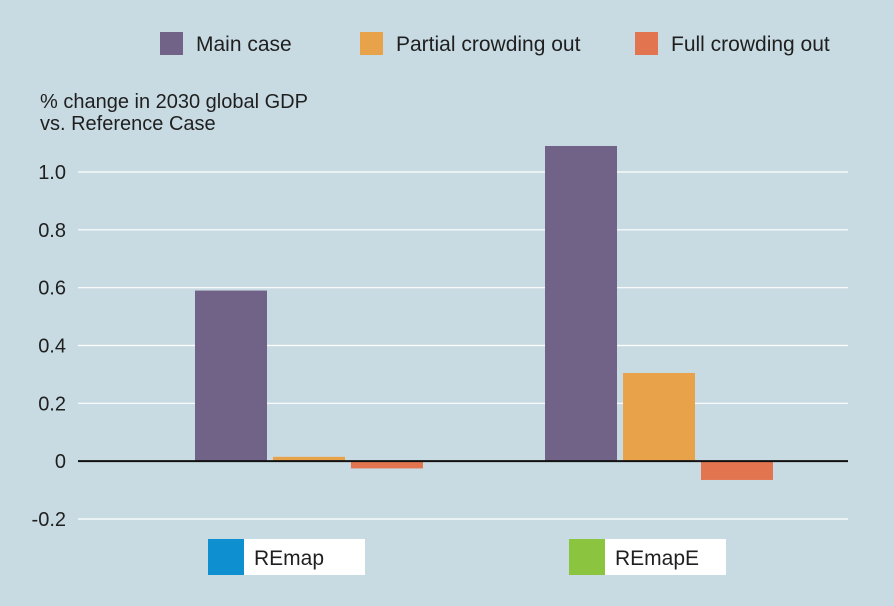 This screenshot has height=606, width=894. What do you see at coordinates (60, 462) in the screenshot?
I see `y-tick-label: 0` at bounding box center [60, 462].